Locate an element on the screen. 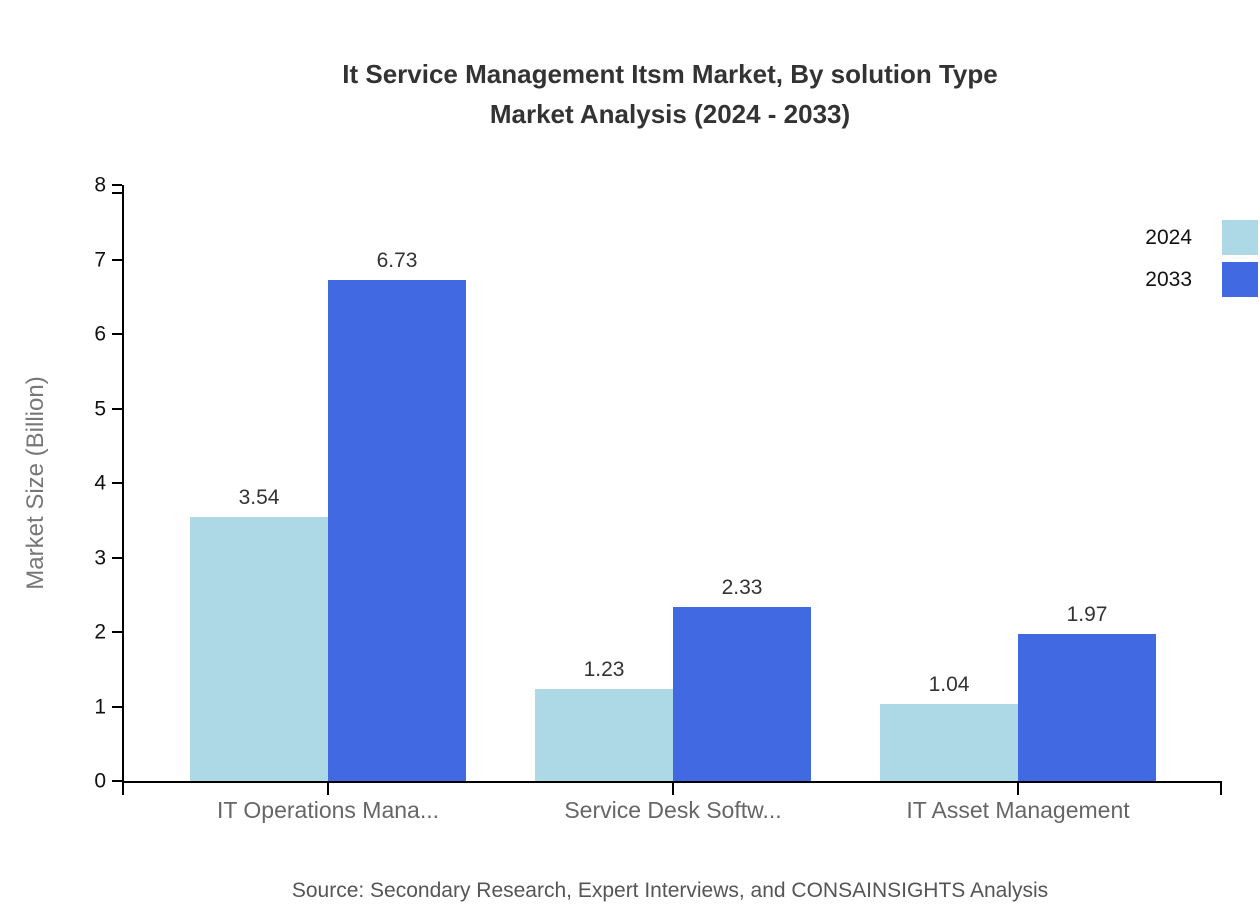 The height and width of the screenshot is (920, 1260). x-axis-category-label-2: IT Asset Management is located at coordinates (1018, 810).